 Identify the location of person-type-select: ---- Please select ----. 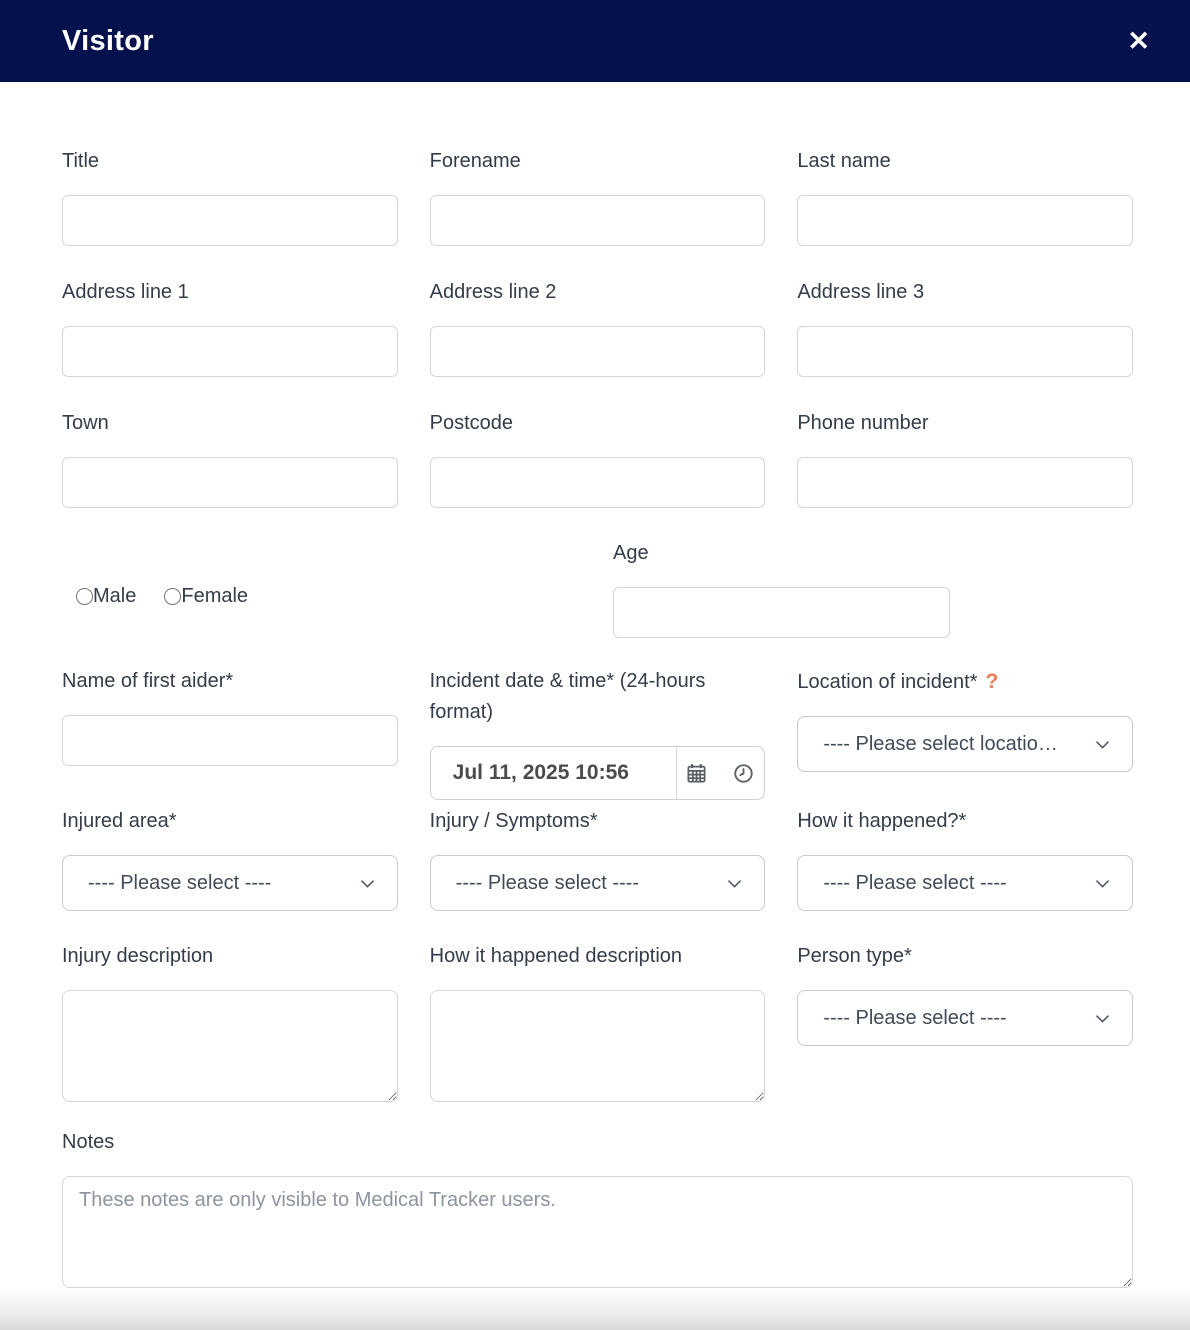
(965, 1018).